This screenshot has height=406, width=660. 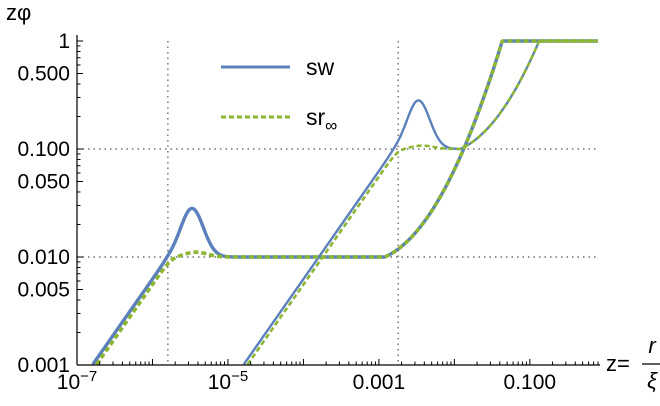 I want to click on x-tick-label: 0.001, so click(x=379, y=382).